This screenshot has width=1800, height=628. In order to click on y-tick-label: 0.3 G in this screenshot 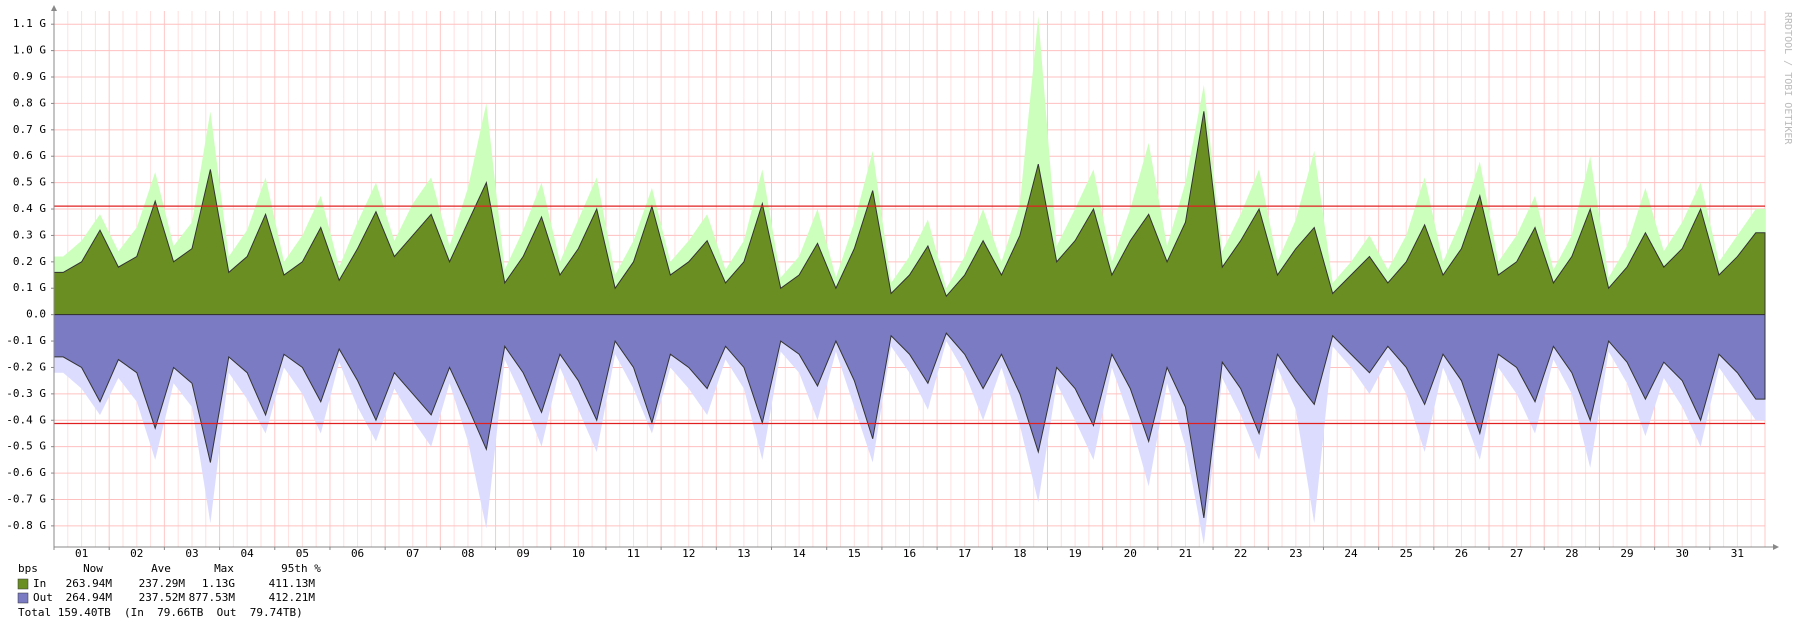, I will do `click(29, 234)`.